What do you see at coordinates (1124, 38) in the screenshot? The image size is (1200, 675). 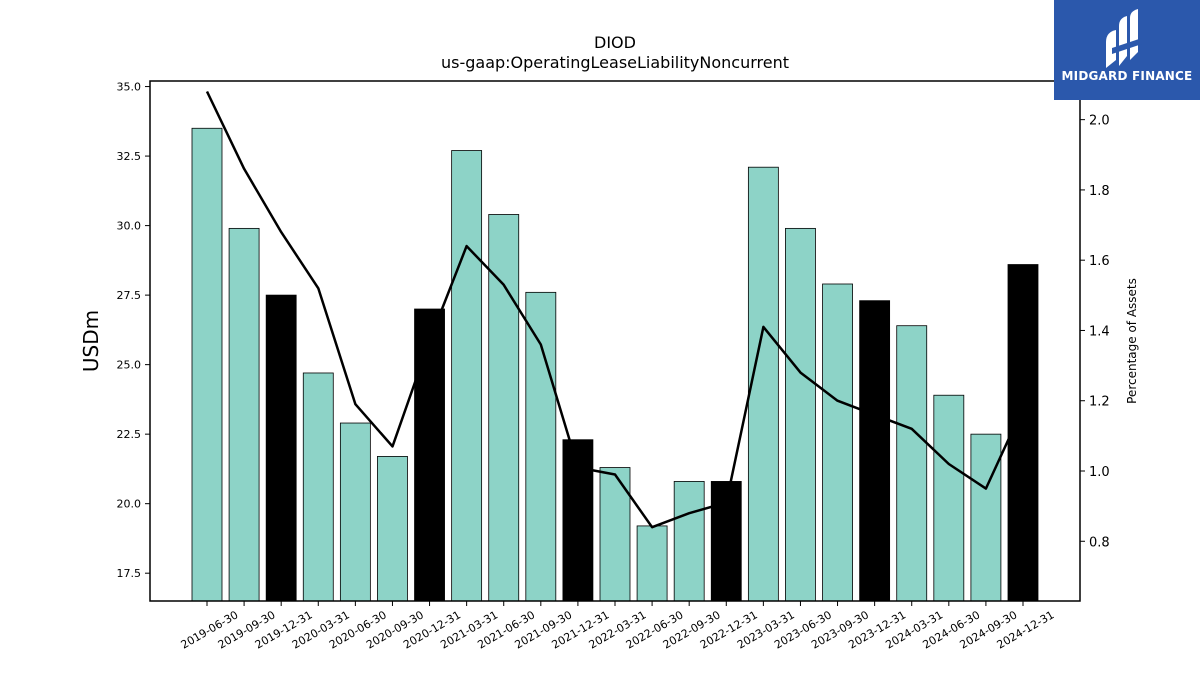 I see `midgard-logo-icon` at bounding box center [1124, 38].